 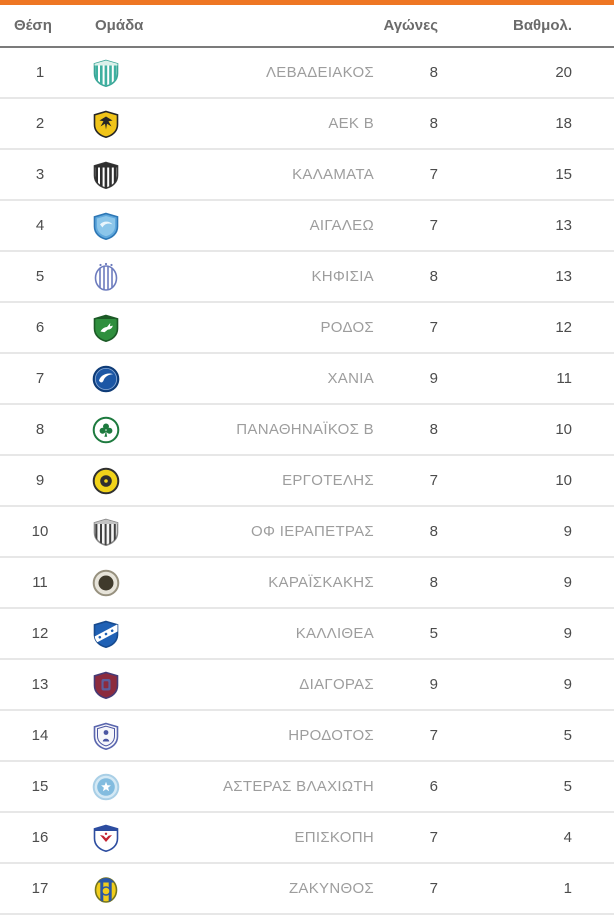 I want to click on points-cell: 10, so click(x=563, y=480).